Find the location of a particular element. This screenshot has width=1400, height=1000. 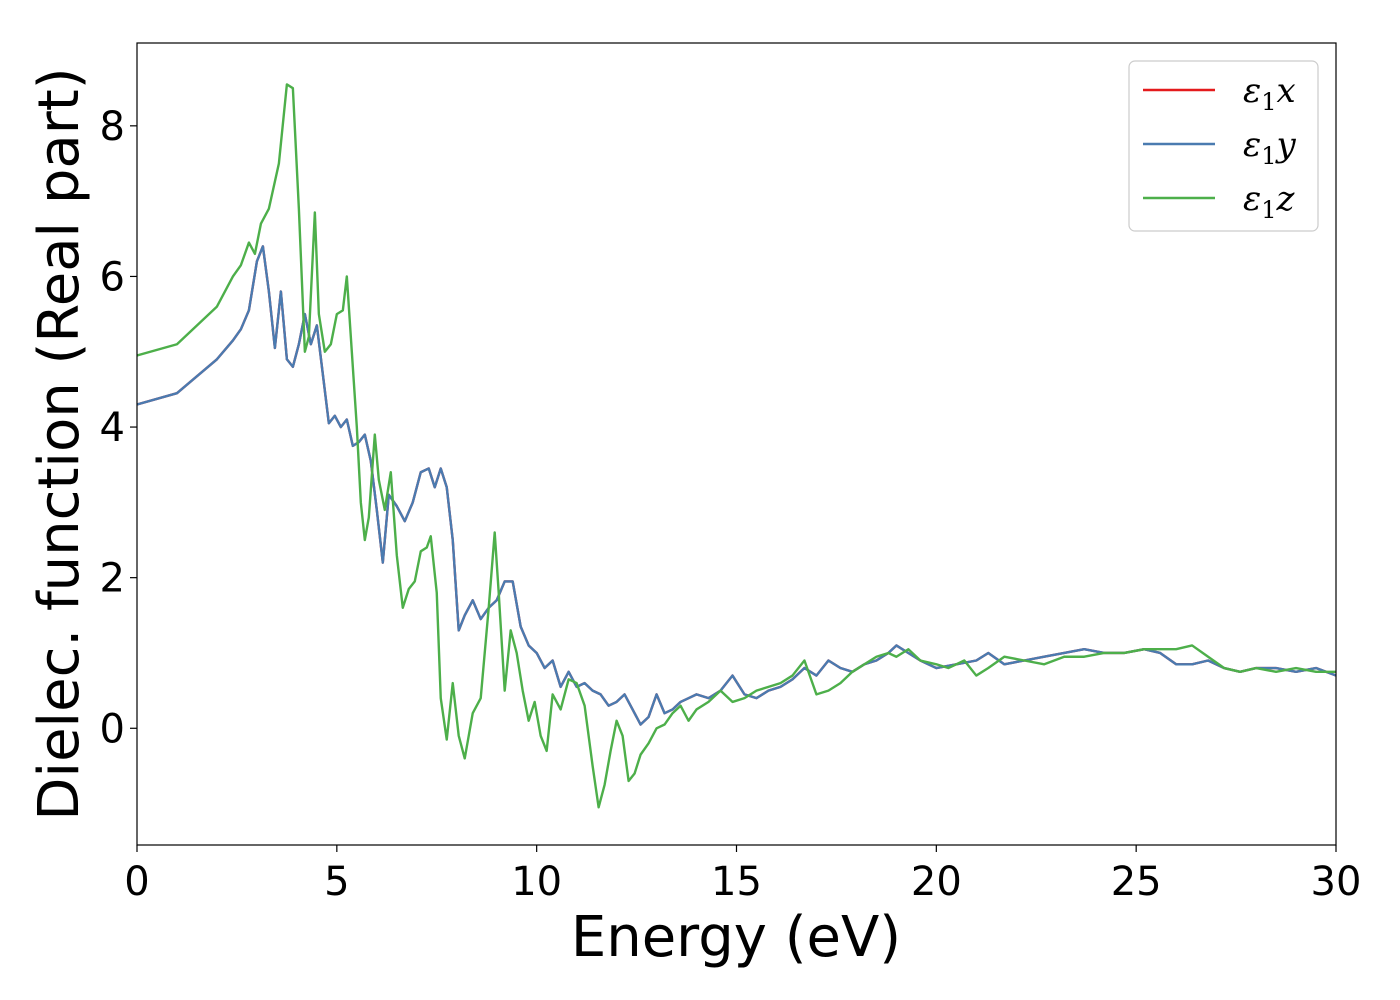

y-tick-label: 6 is located at coordinates (112, 277).